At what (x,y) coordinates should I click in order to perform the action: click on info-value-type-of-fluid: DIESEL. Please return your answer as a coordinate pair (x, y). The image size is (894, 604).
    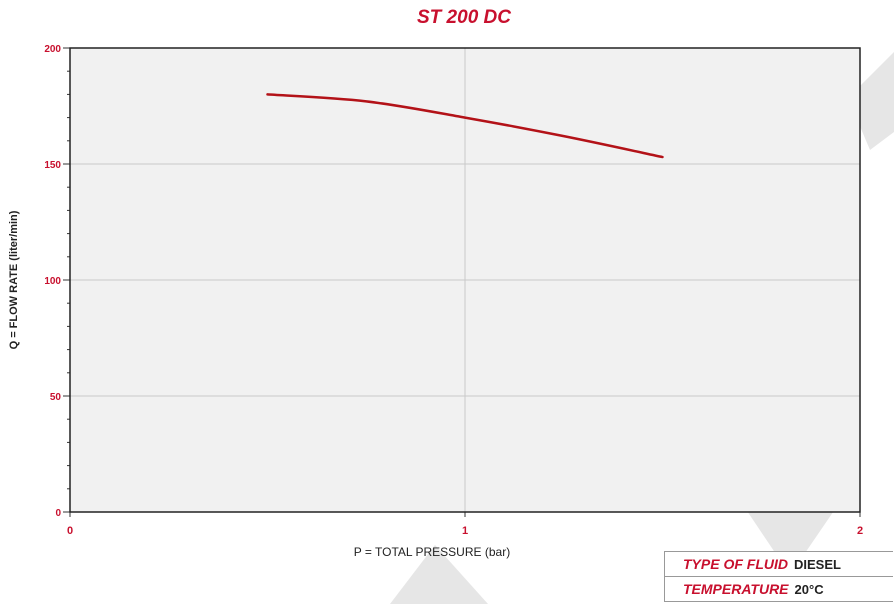
    Looking at the image, I should click on (817, 564).